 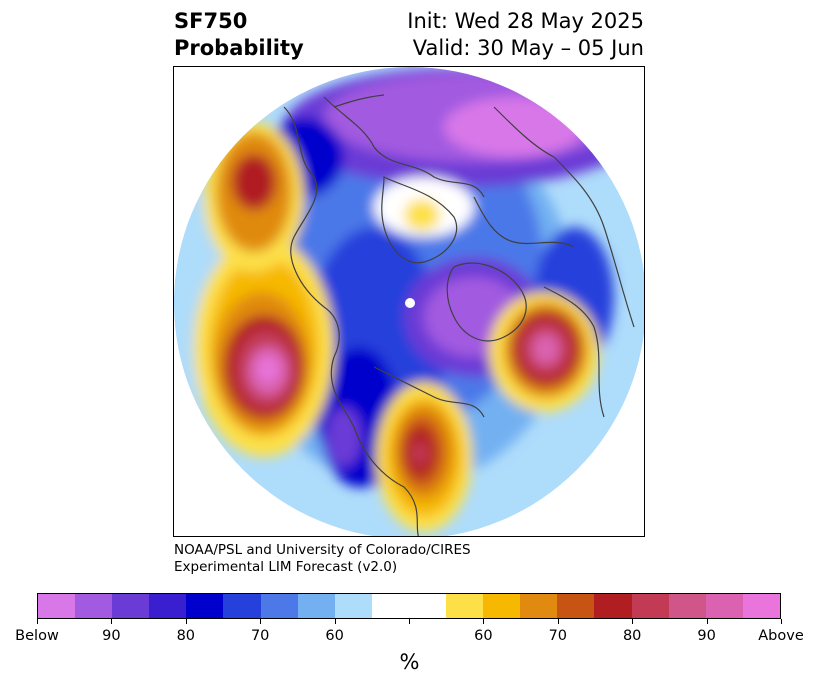 What do you see at coordinates (211, 21) in the screenshot?
I see `variable-name: SF750` at bounding box center [211, 21].